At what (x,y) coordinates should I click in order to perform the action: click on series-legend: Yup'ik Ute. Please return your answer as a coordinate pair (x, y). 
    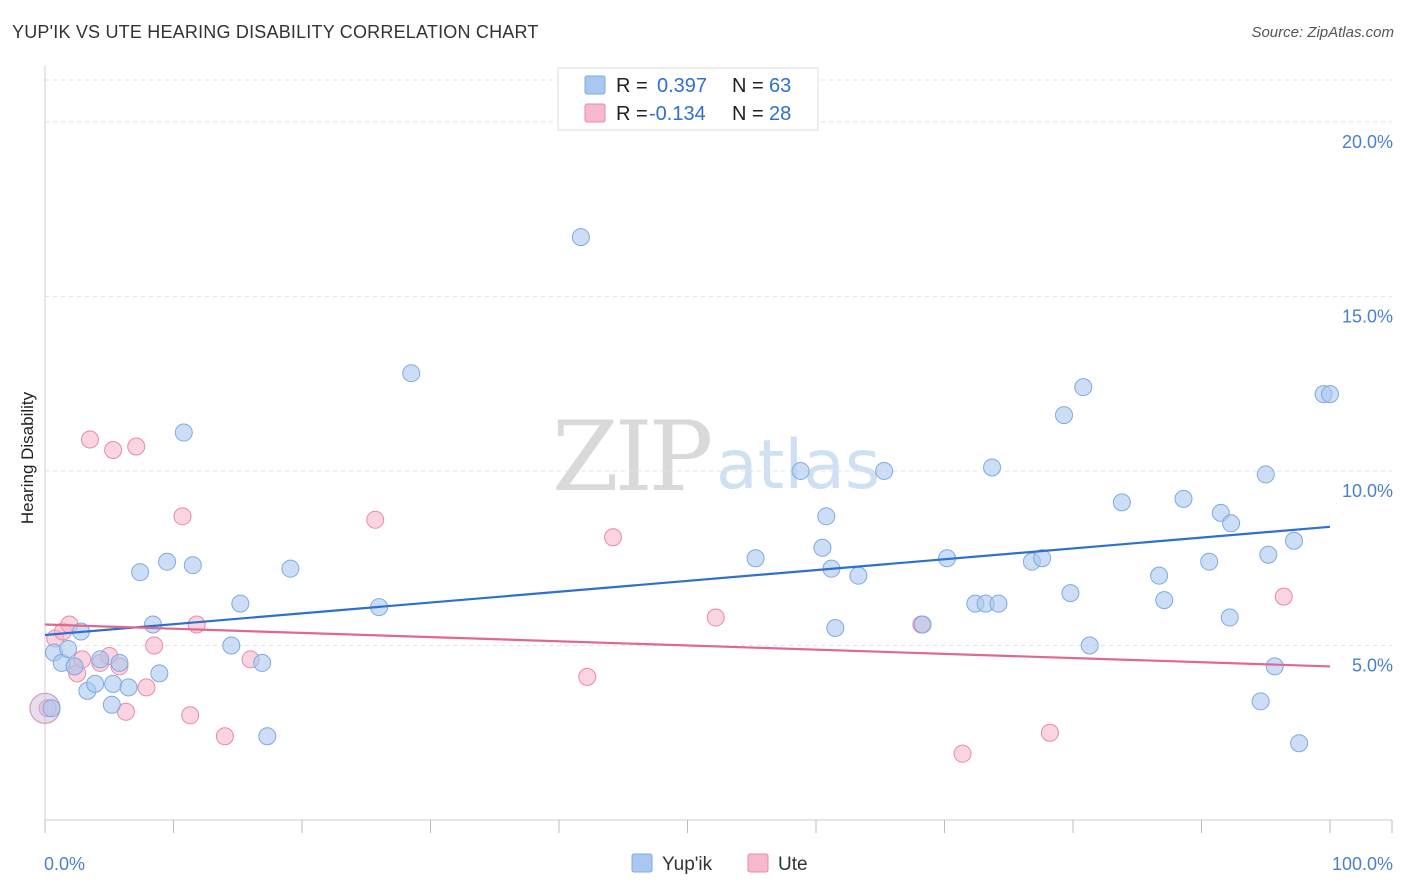
    Looking at the image, I should click on (719, 864).